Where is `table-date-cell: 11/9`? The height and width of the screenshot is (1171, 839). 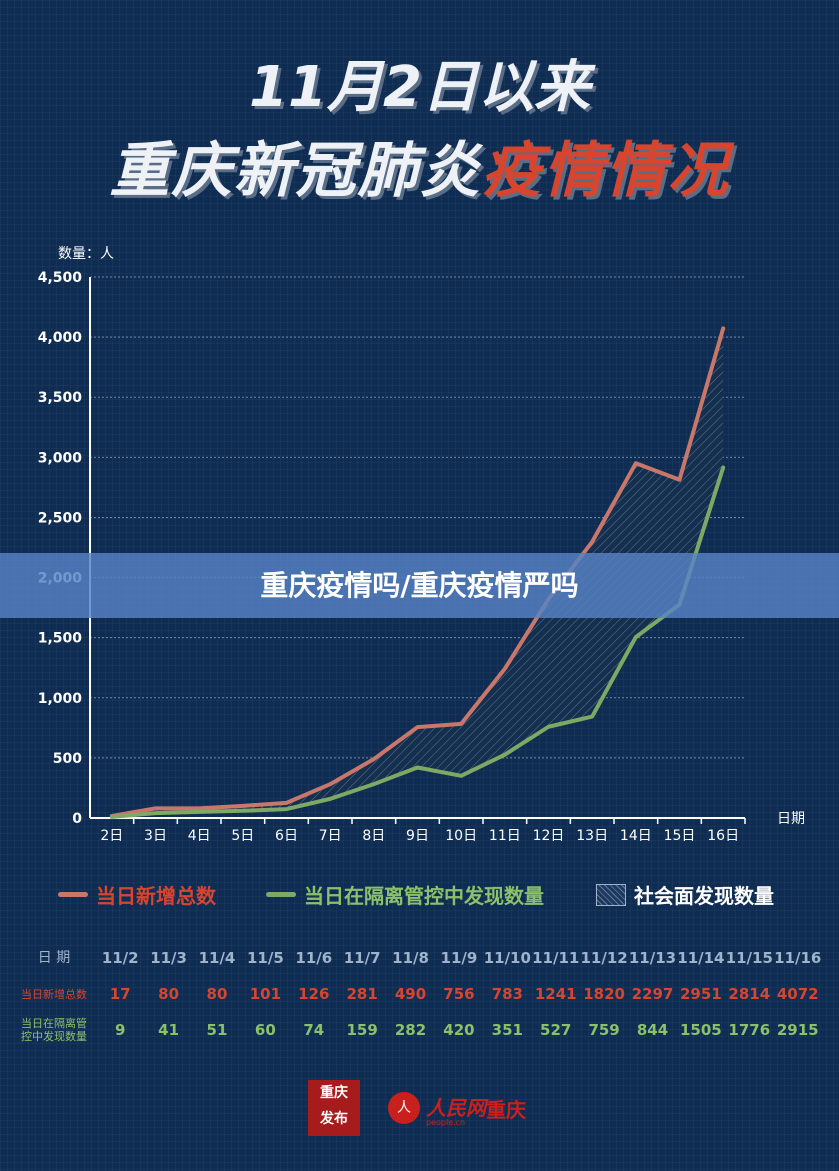 table-date-cell: 11/9 is located at coordinates (459, 958).